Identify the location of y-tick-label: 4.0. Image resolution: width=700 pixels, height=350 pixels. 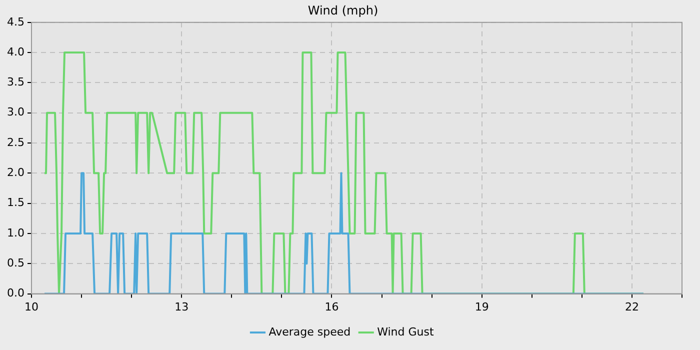
(15, 51).